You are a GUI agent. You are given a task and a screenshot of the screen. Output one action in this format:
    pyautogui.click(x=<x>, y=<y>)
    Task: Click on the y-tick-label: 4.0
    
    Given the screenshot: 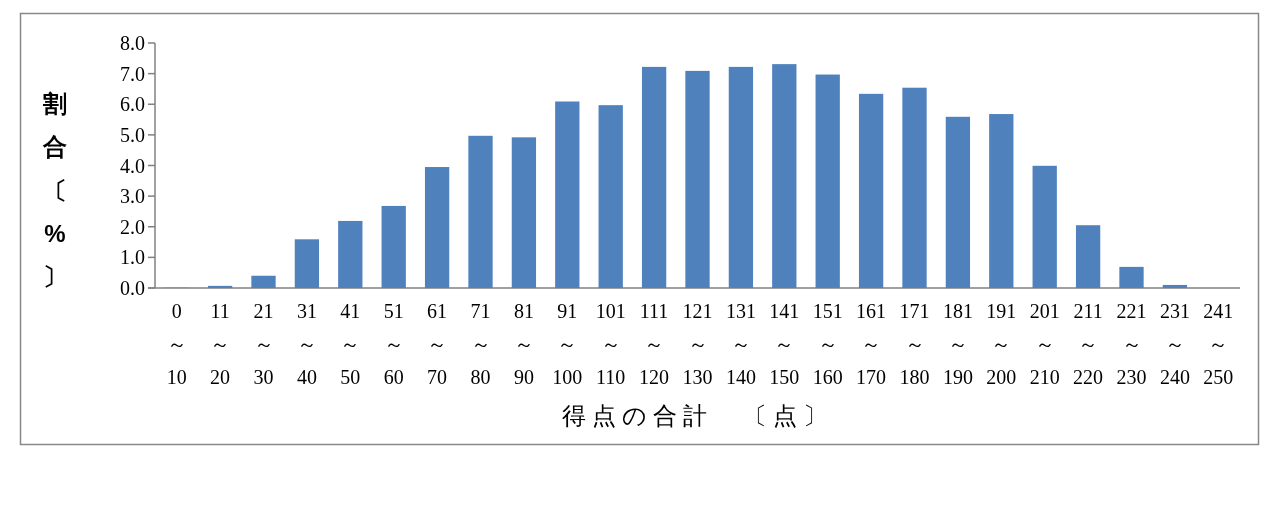 What is the action you would take?
    pyautogui.click(x=132, y=165)
    